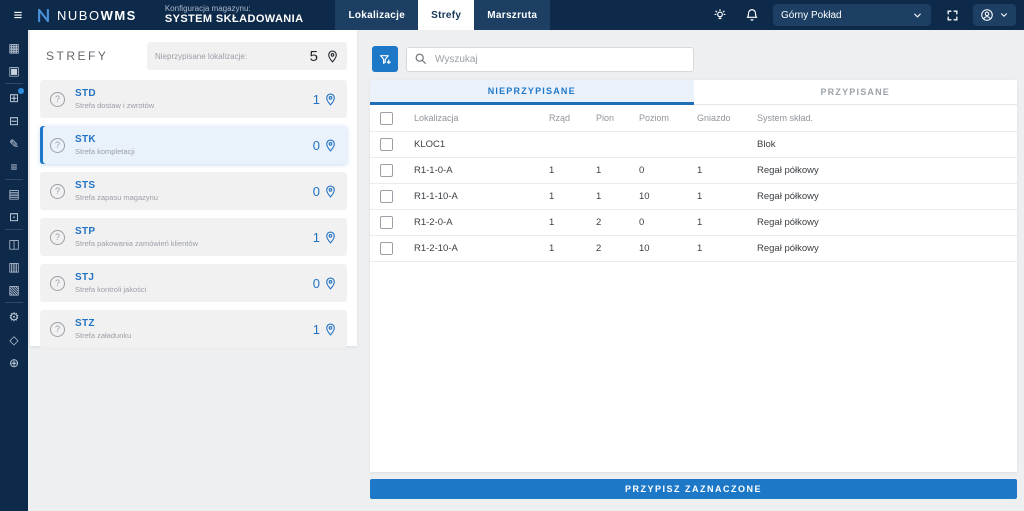  What do you see at coordinates (720, 15) in the screenshot?
I see `theme-bulb-icon` at bounding box center [720, 15].